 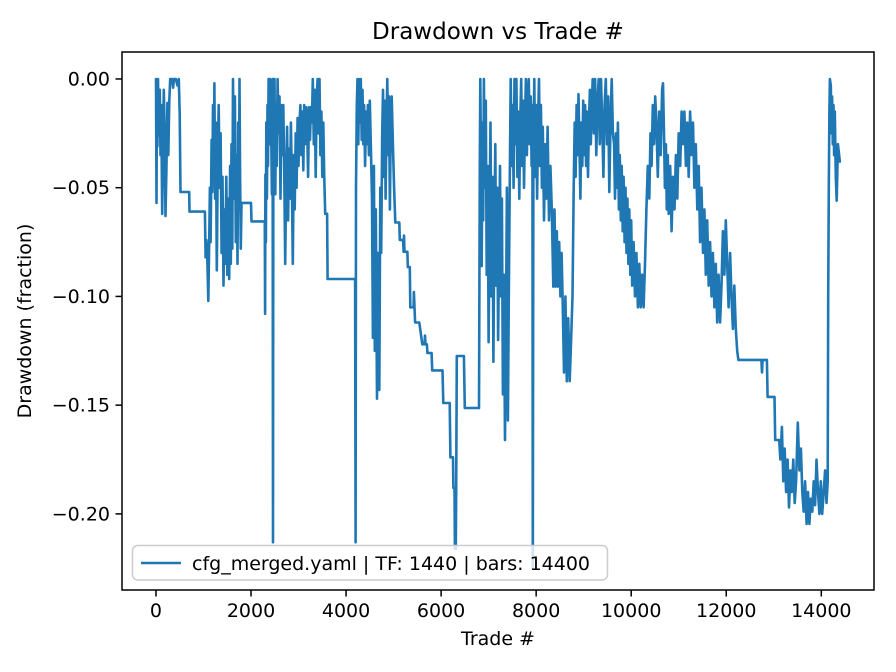 I want to click on legend-frame, so click(x=370, y=562).